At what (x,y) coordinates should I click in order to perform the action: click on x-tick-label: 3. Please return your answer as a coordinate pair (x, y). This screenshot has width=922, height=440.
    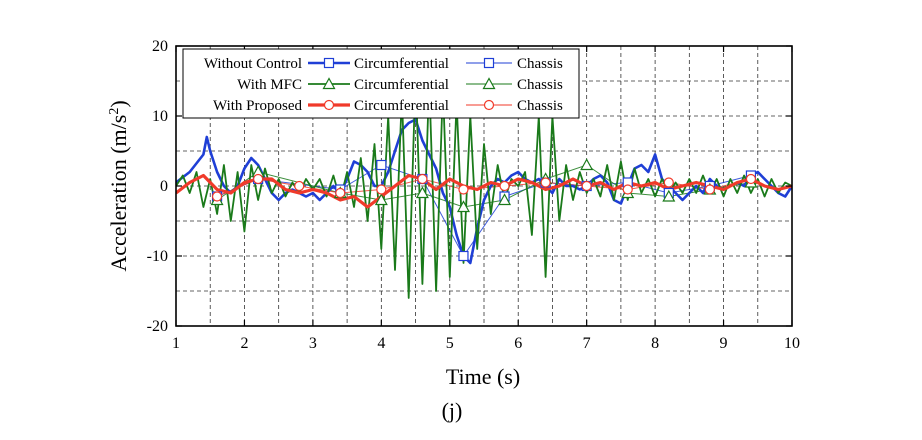
    Looking at the image, I should click on (313, 343).